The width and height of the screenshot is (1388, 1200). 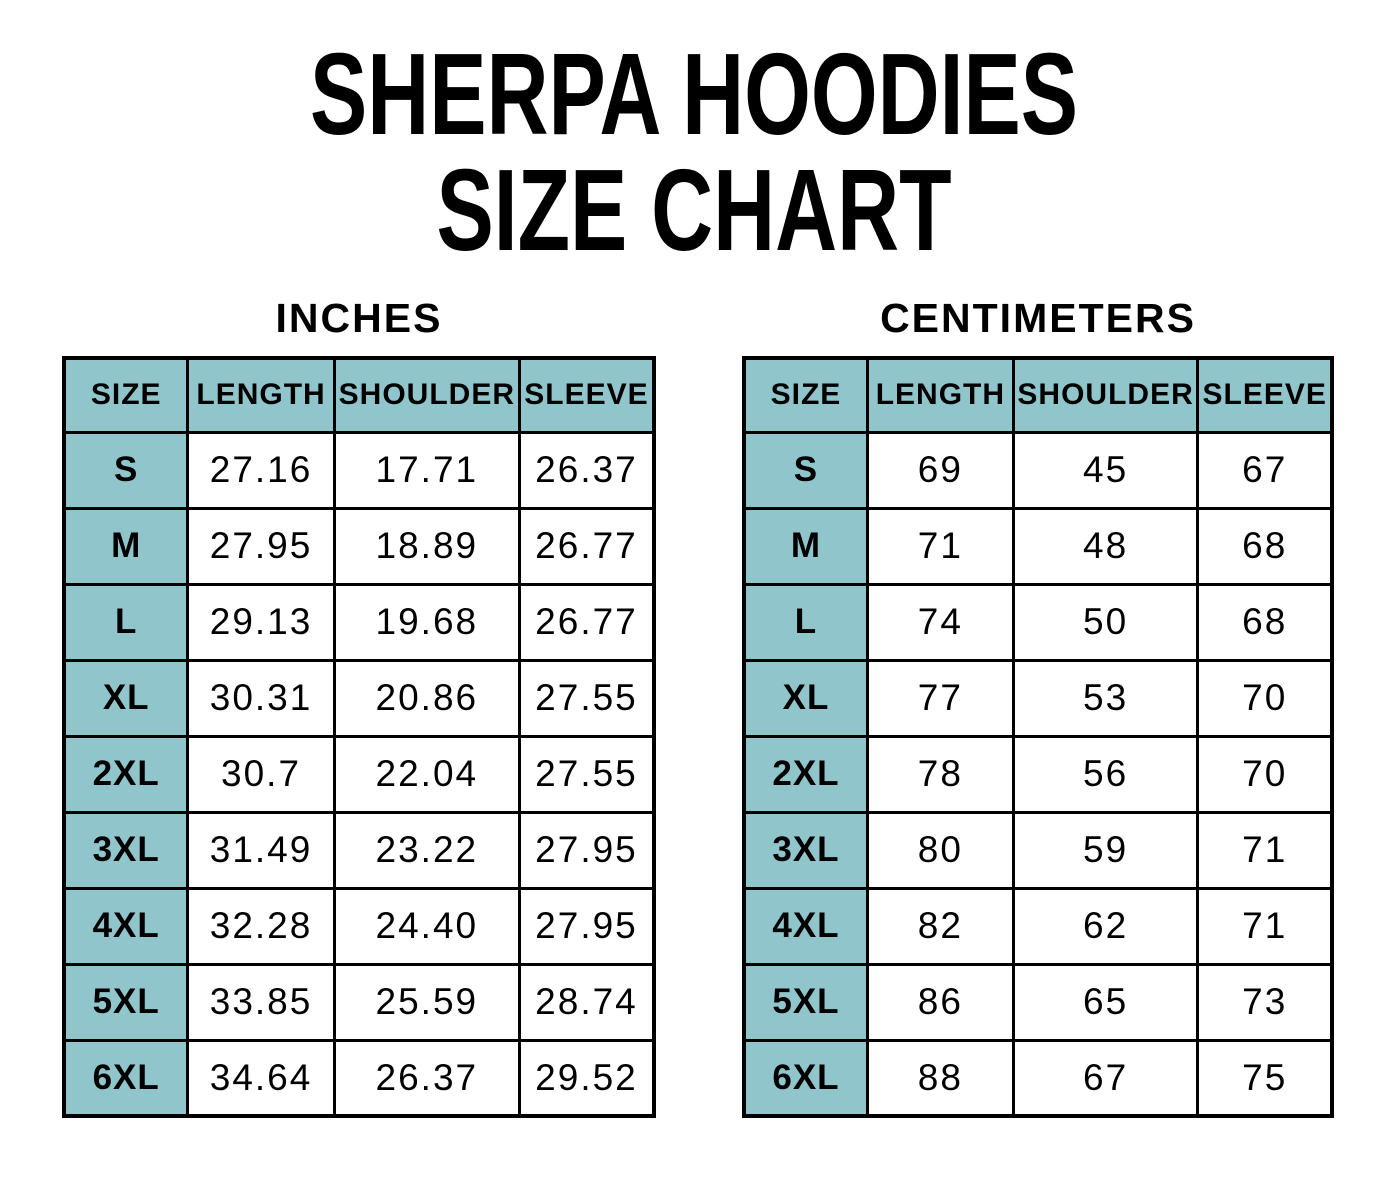 I want to click on table-row: M 71 48 68, so click(x=1038, y=546).